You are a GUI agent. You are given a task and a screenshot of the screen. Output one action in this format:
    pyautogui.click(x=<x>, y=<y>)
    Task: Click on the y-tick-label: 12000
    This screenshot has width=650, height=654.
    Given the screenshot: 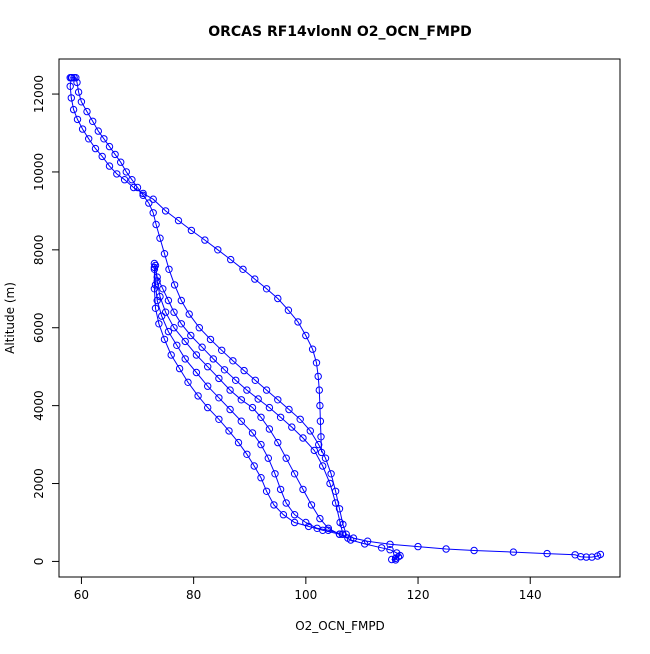 What is the action you would take?
    pyautogui.click(x=39, y=94)
    